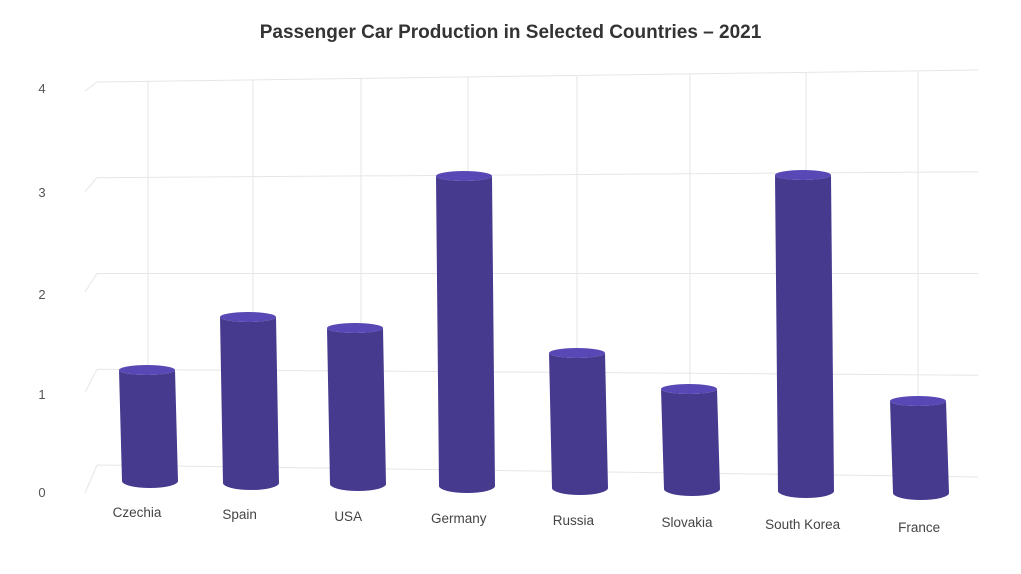 The height and width of the screenshot is (574, 1021). I want to click on bar-germany, so click(465, 332).